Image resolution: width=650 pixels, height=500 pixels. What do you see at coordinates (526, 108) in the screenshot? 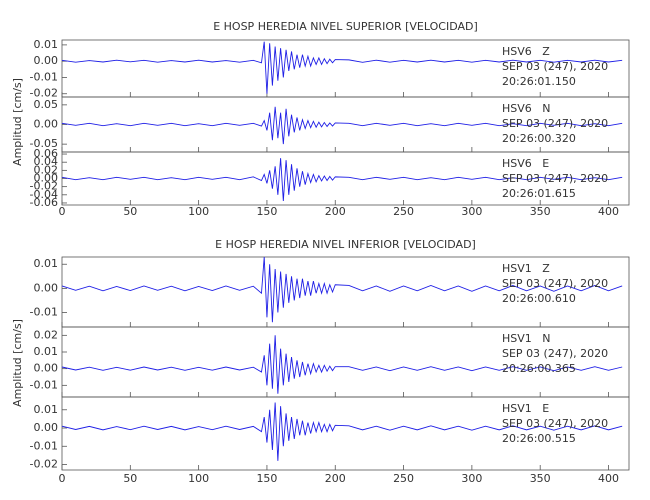
I see `trace-annotation: HSV6 N` at bounding box center [526, 108].